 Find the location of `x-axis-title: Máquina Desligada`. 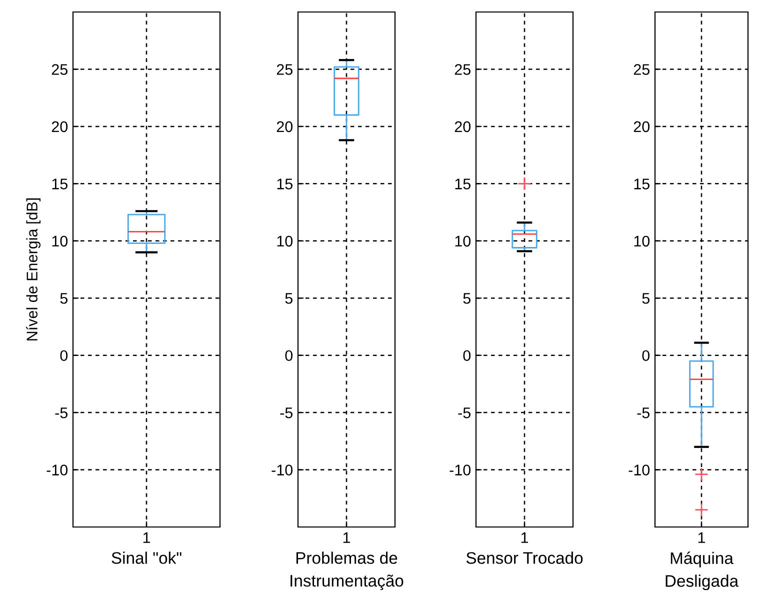

x-axis-title: Máquina Desligada is located at coordinates (702, 571).